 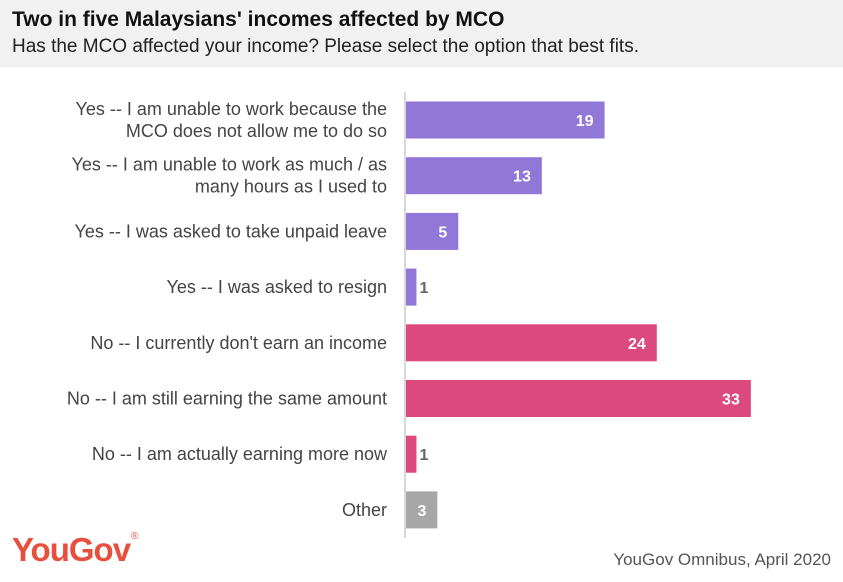 I want to click on category-label-line: Yes -- I was asked to resign, so click(x=277, y=287).